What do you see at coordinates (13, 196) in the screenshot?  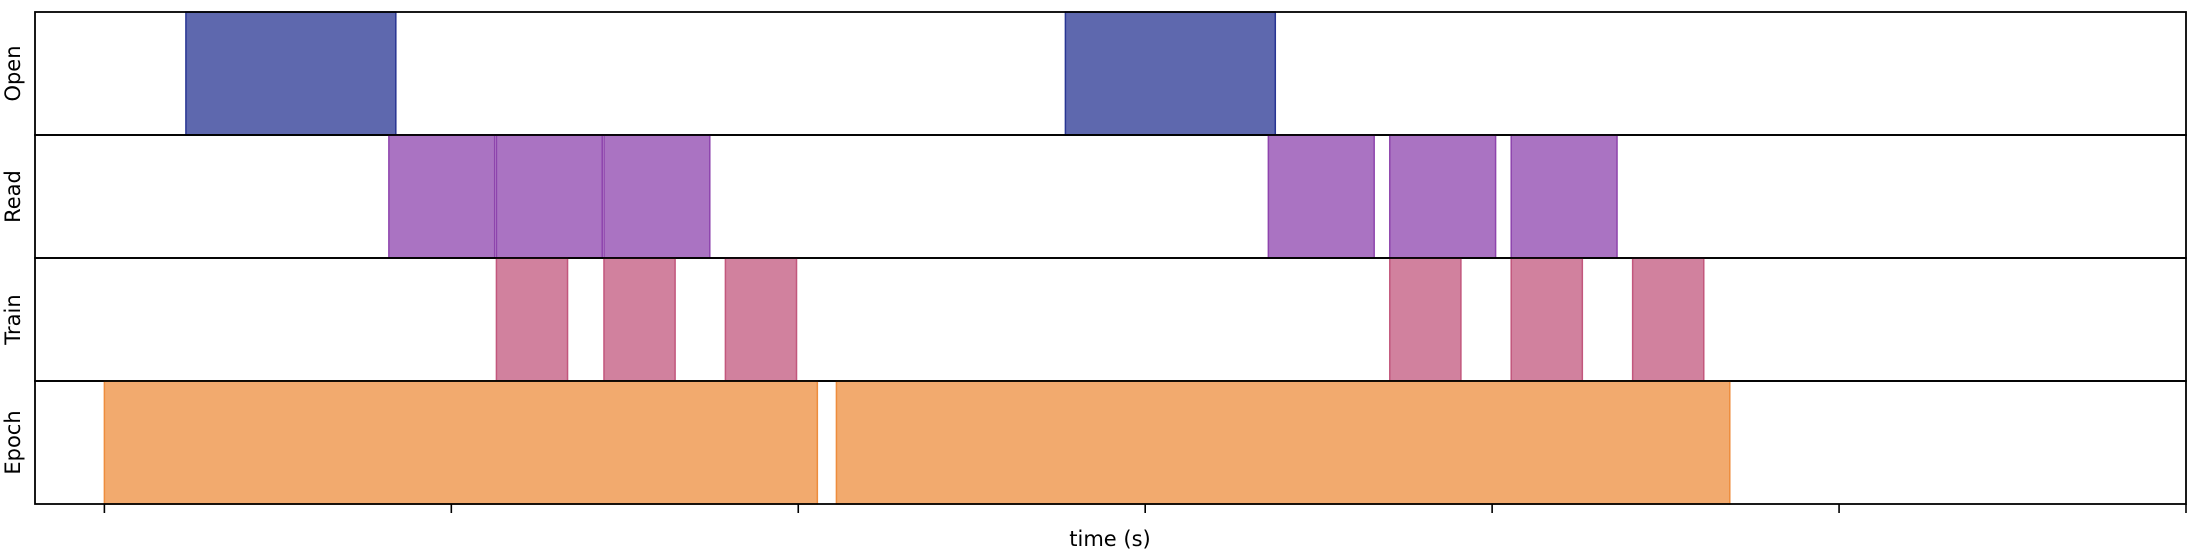 I see `row-label-read: Read` at bounding box center [13, 196].